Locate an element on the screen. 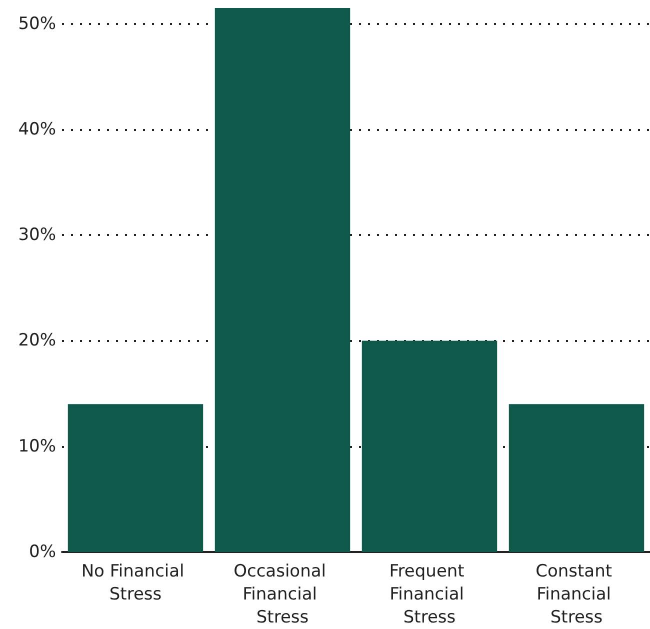 The height and width of the screenshot is (629, 650). x-tick-label: Occasional Financial Stress is located at coordinates (283, 595).